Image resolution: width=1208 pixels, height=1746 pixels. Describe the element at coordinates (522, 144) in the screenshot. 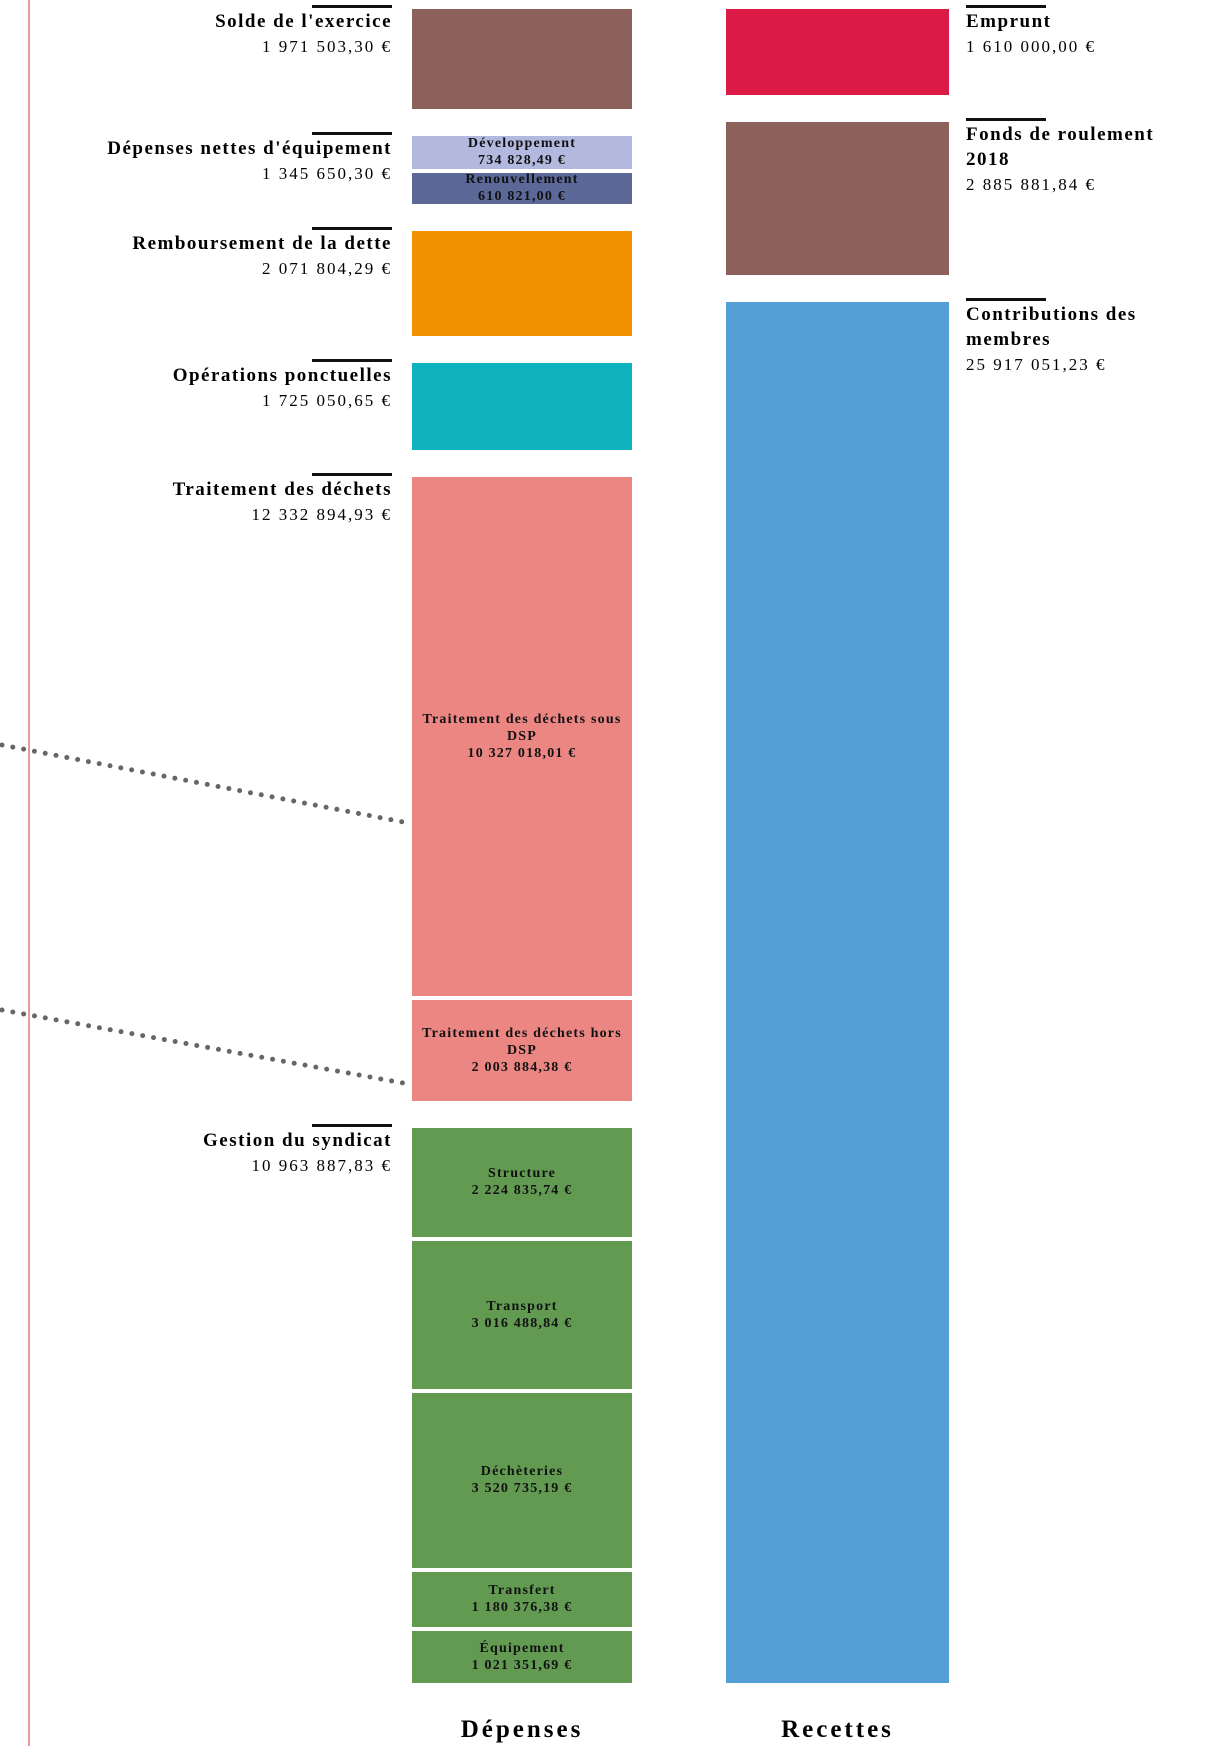

I see `segment-name: Développement` at that location.